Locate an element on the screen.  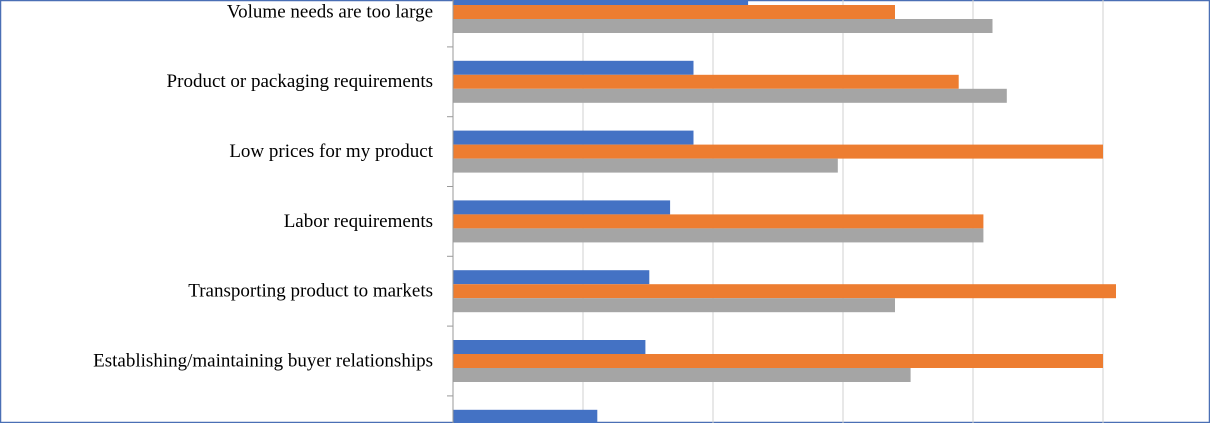
y-tick-label: Transporting product to markets is located at coordinates (310, 291).